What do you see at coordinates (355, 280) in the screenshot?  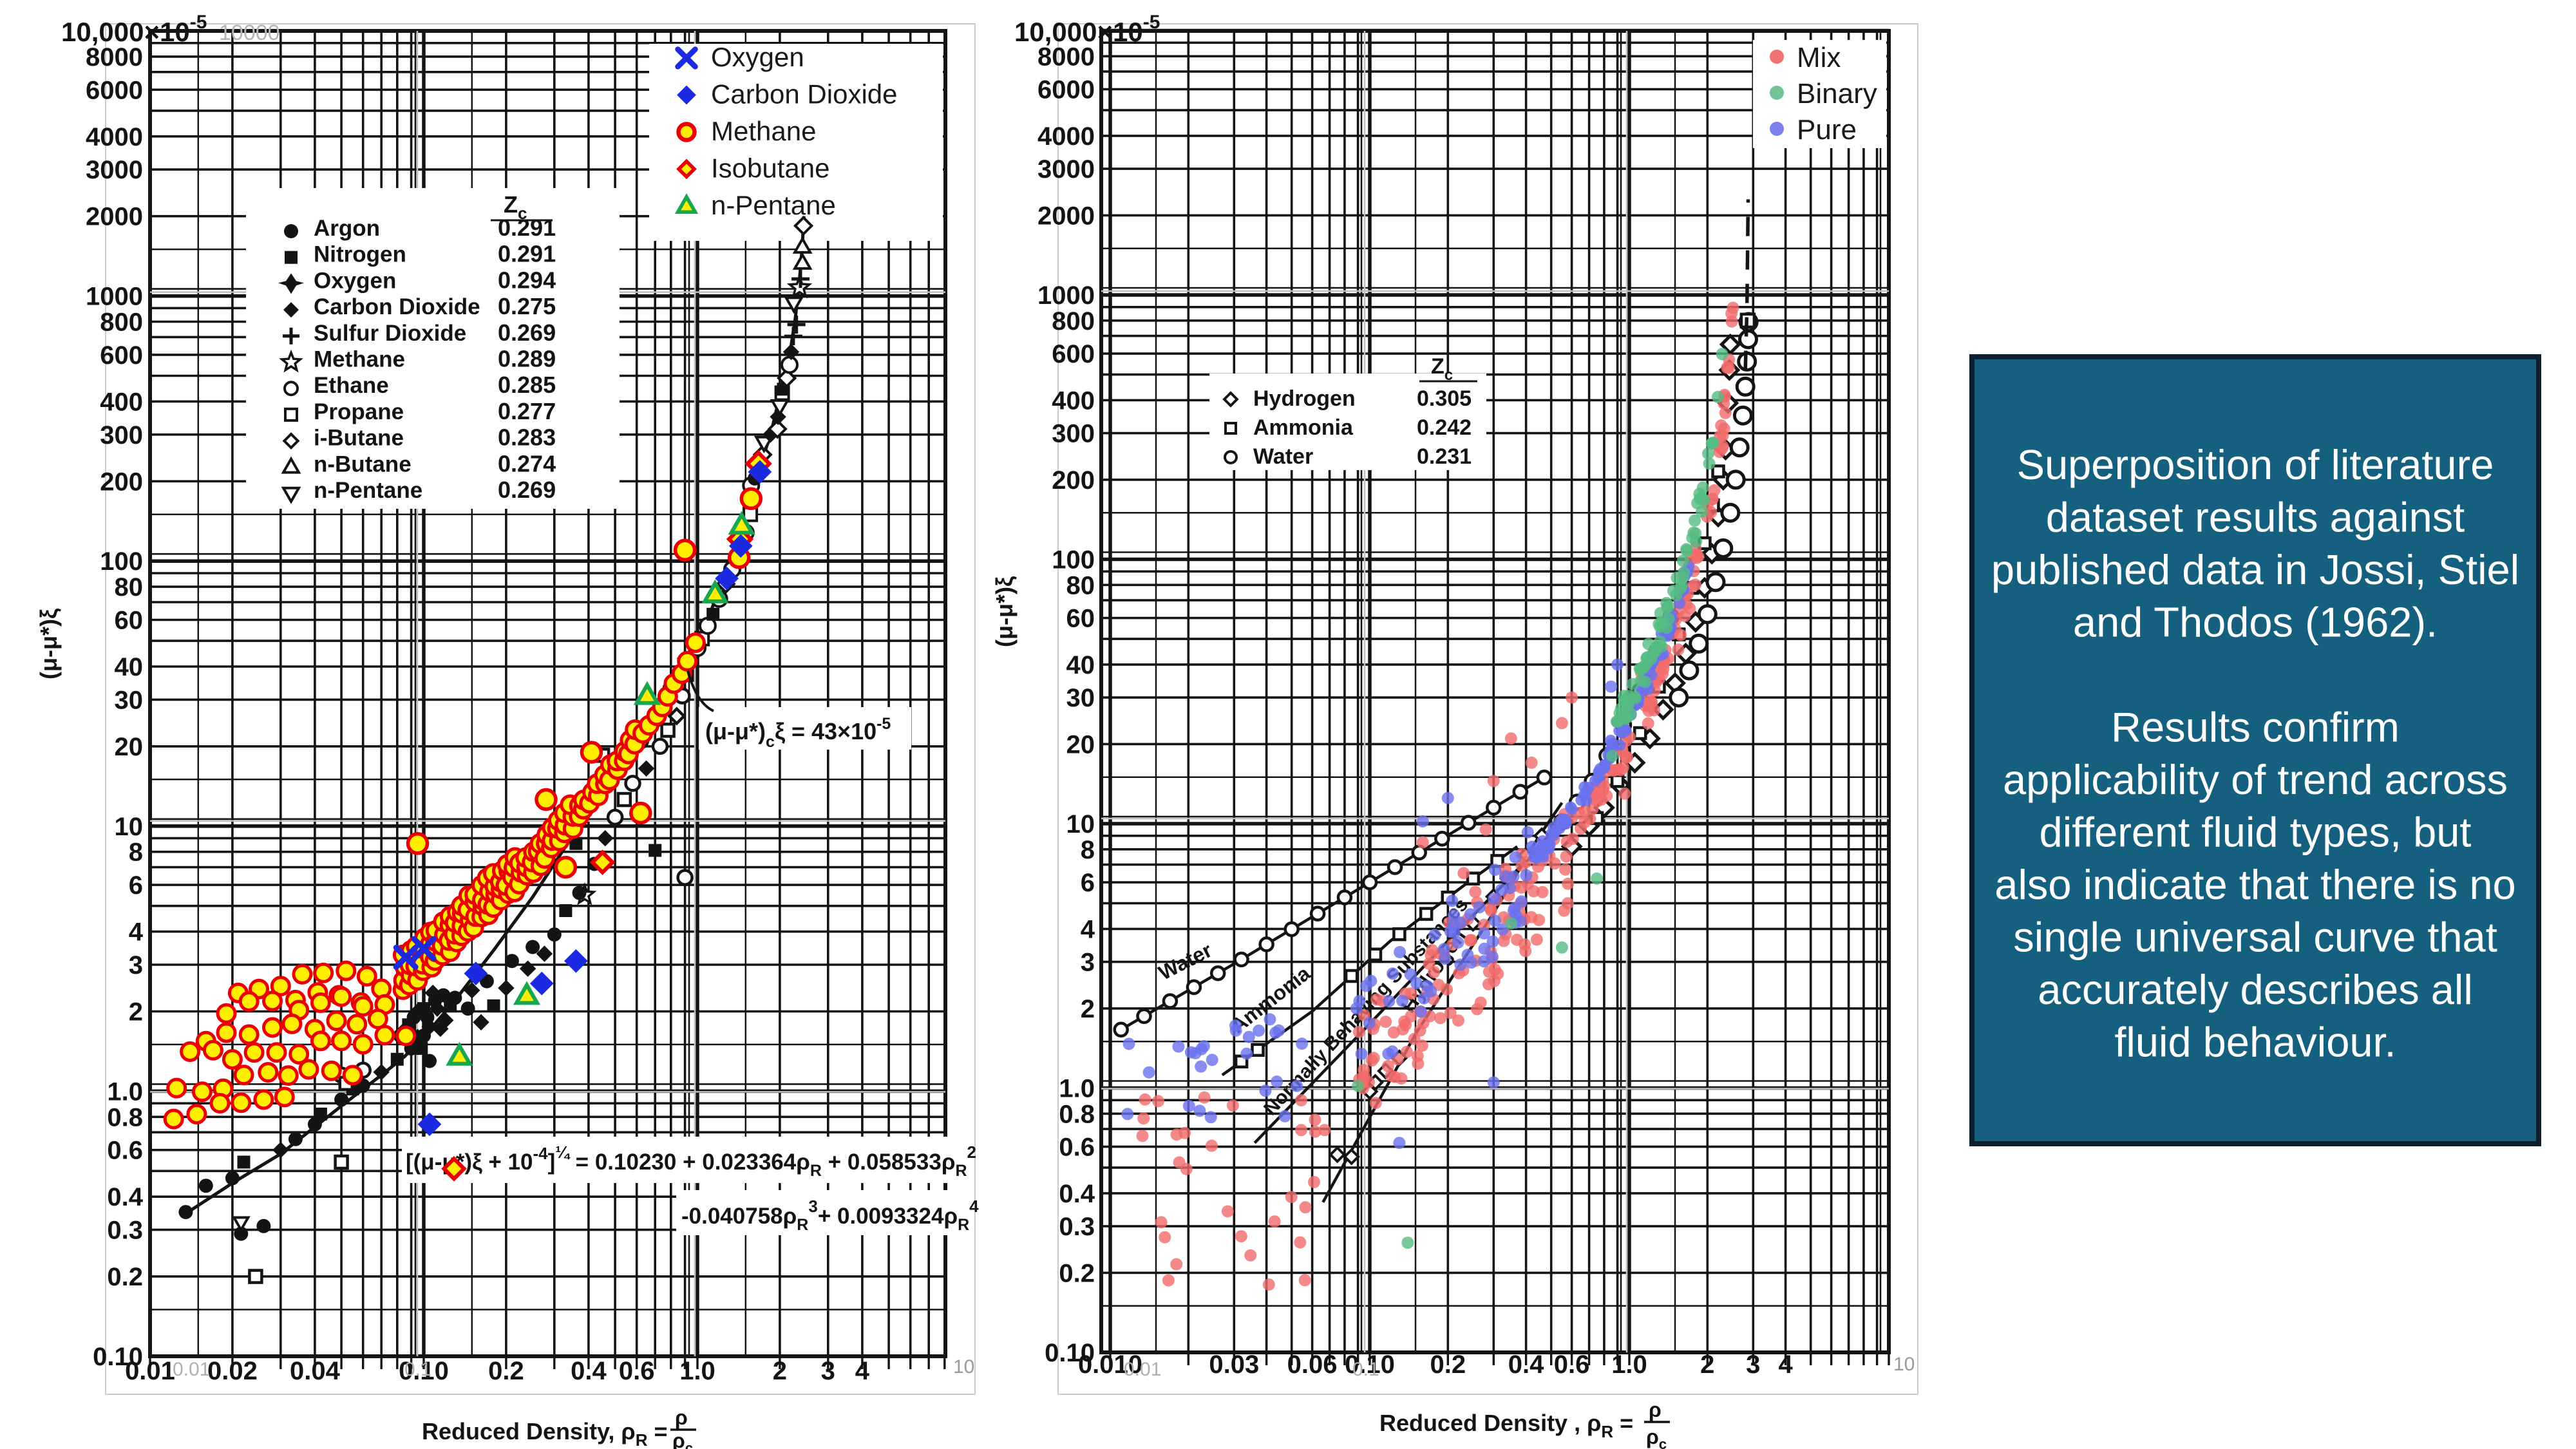 I see `svg-text: Oxygen` at bounding box center [355, 280].